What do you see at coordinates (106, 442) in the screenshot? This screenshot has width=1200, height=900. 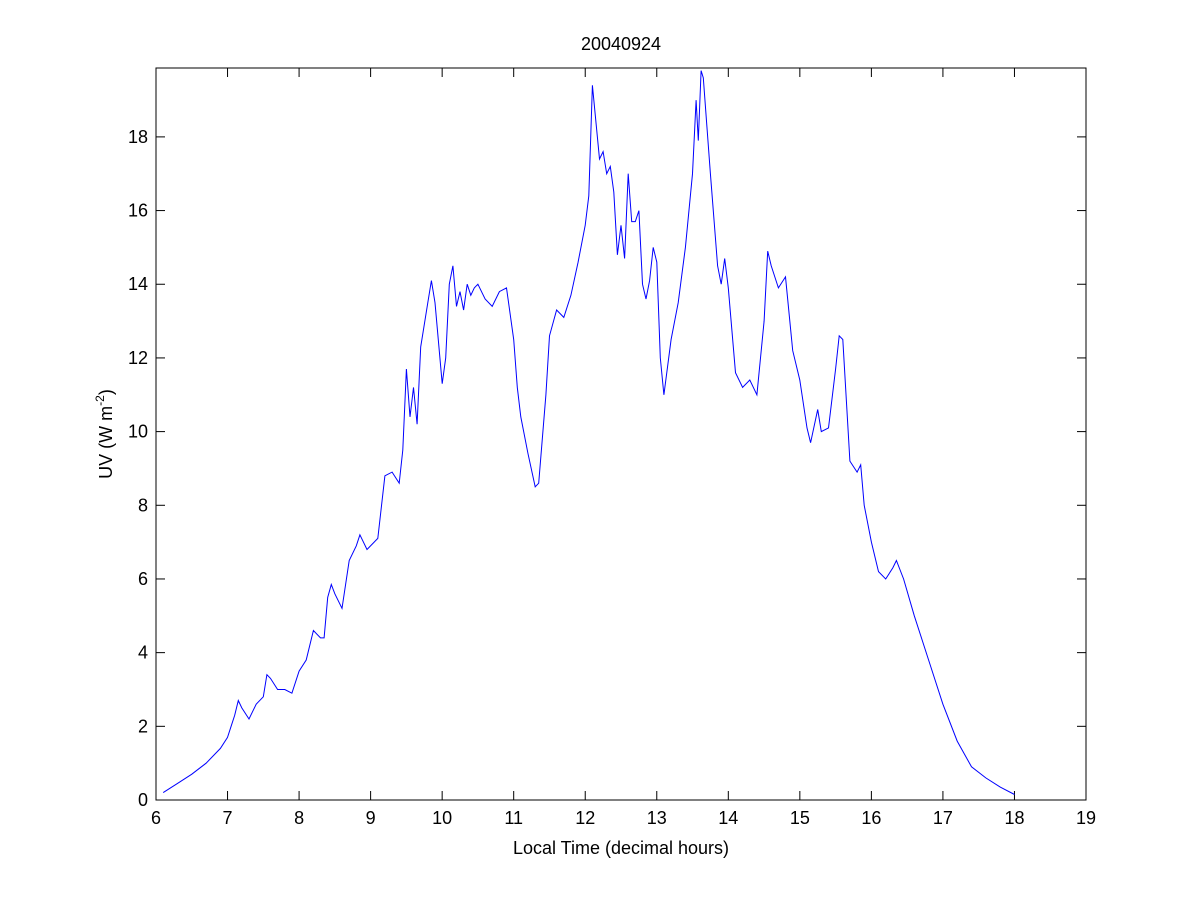 I see `y-axis-label-main: UV (W m` at bounding box center [106, 442].